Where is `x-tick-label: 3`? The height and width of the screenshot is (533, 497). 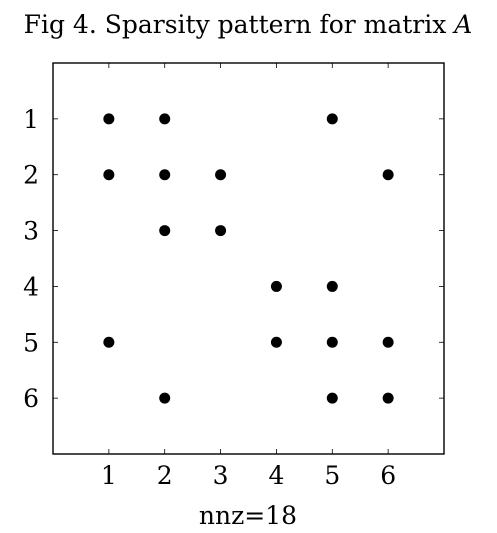
x-tick-label: 3 is located at coordinates (221, 475).